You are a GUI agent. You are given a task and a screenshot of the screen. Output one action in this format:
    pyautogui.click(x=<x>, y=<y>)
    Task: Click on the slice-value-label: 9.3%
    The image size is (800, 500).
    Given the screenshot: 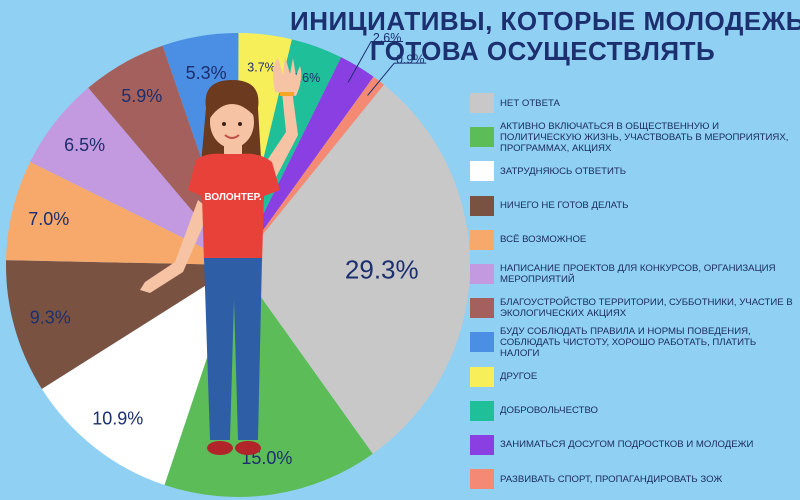 What is the action you would take?
    pyautogui.click(x=50, y=318)
    